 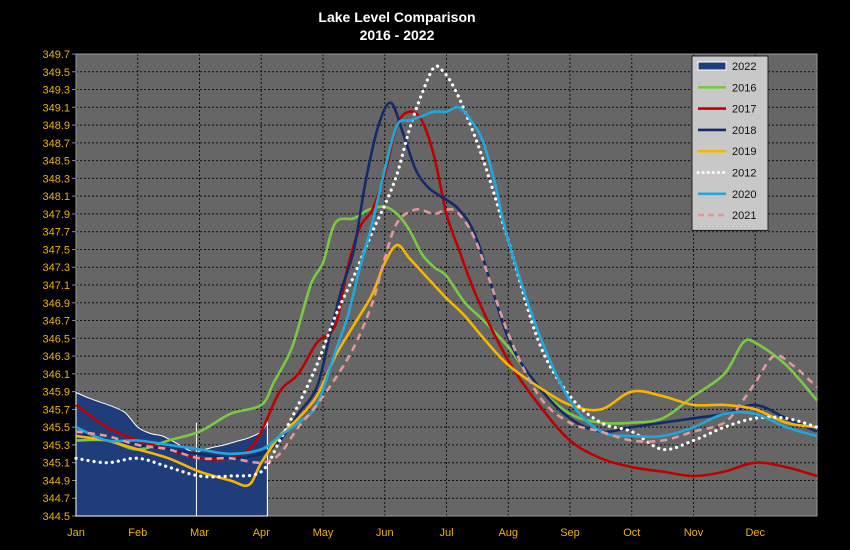 I want to click on x-tick-label: Jul, so click(x=446, y=533).